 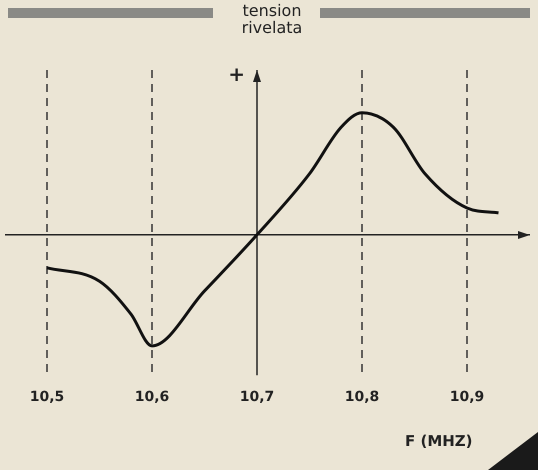 What do you see at coordinates (47, 397) in the screenshot?
I see `x-tick-label: 10,5` at bounding box center [47, 397].